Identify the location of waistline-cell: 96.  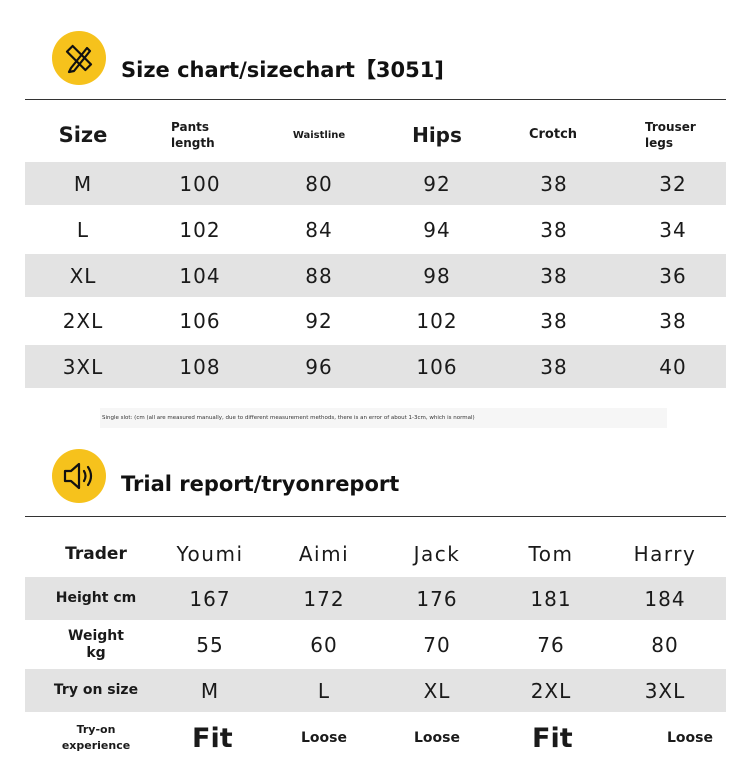
(319, 366).